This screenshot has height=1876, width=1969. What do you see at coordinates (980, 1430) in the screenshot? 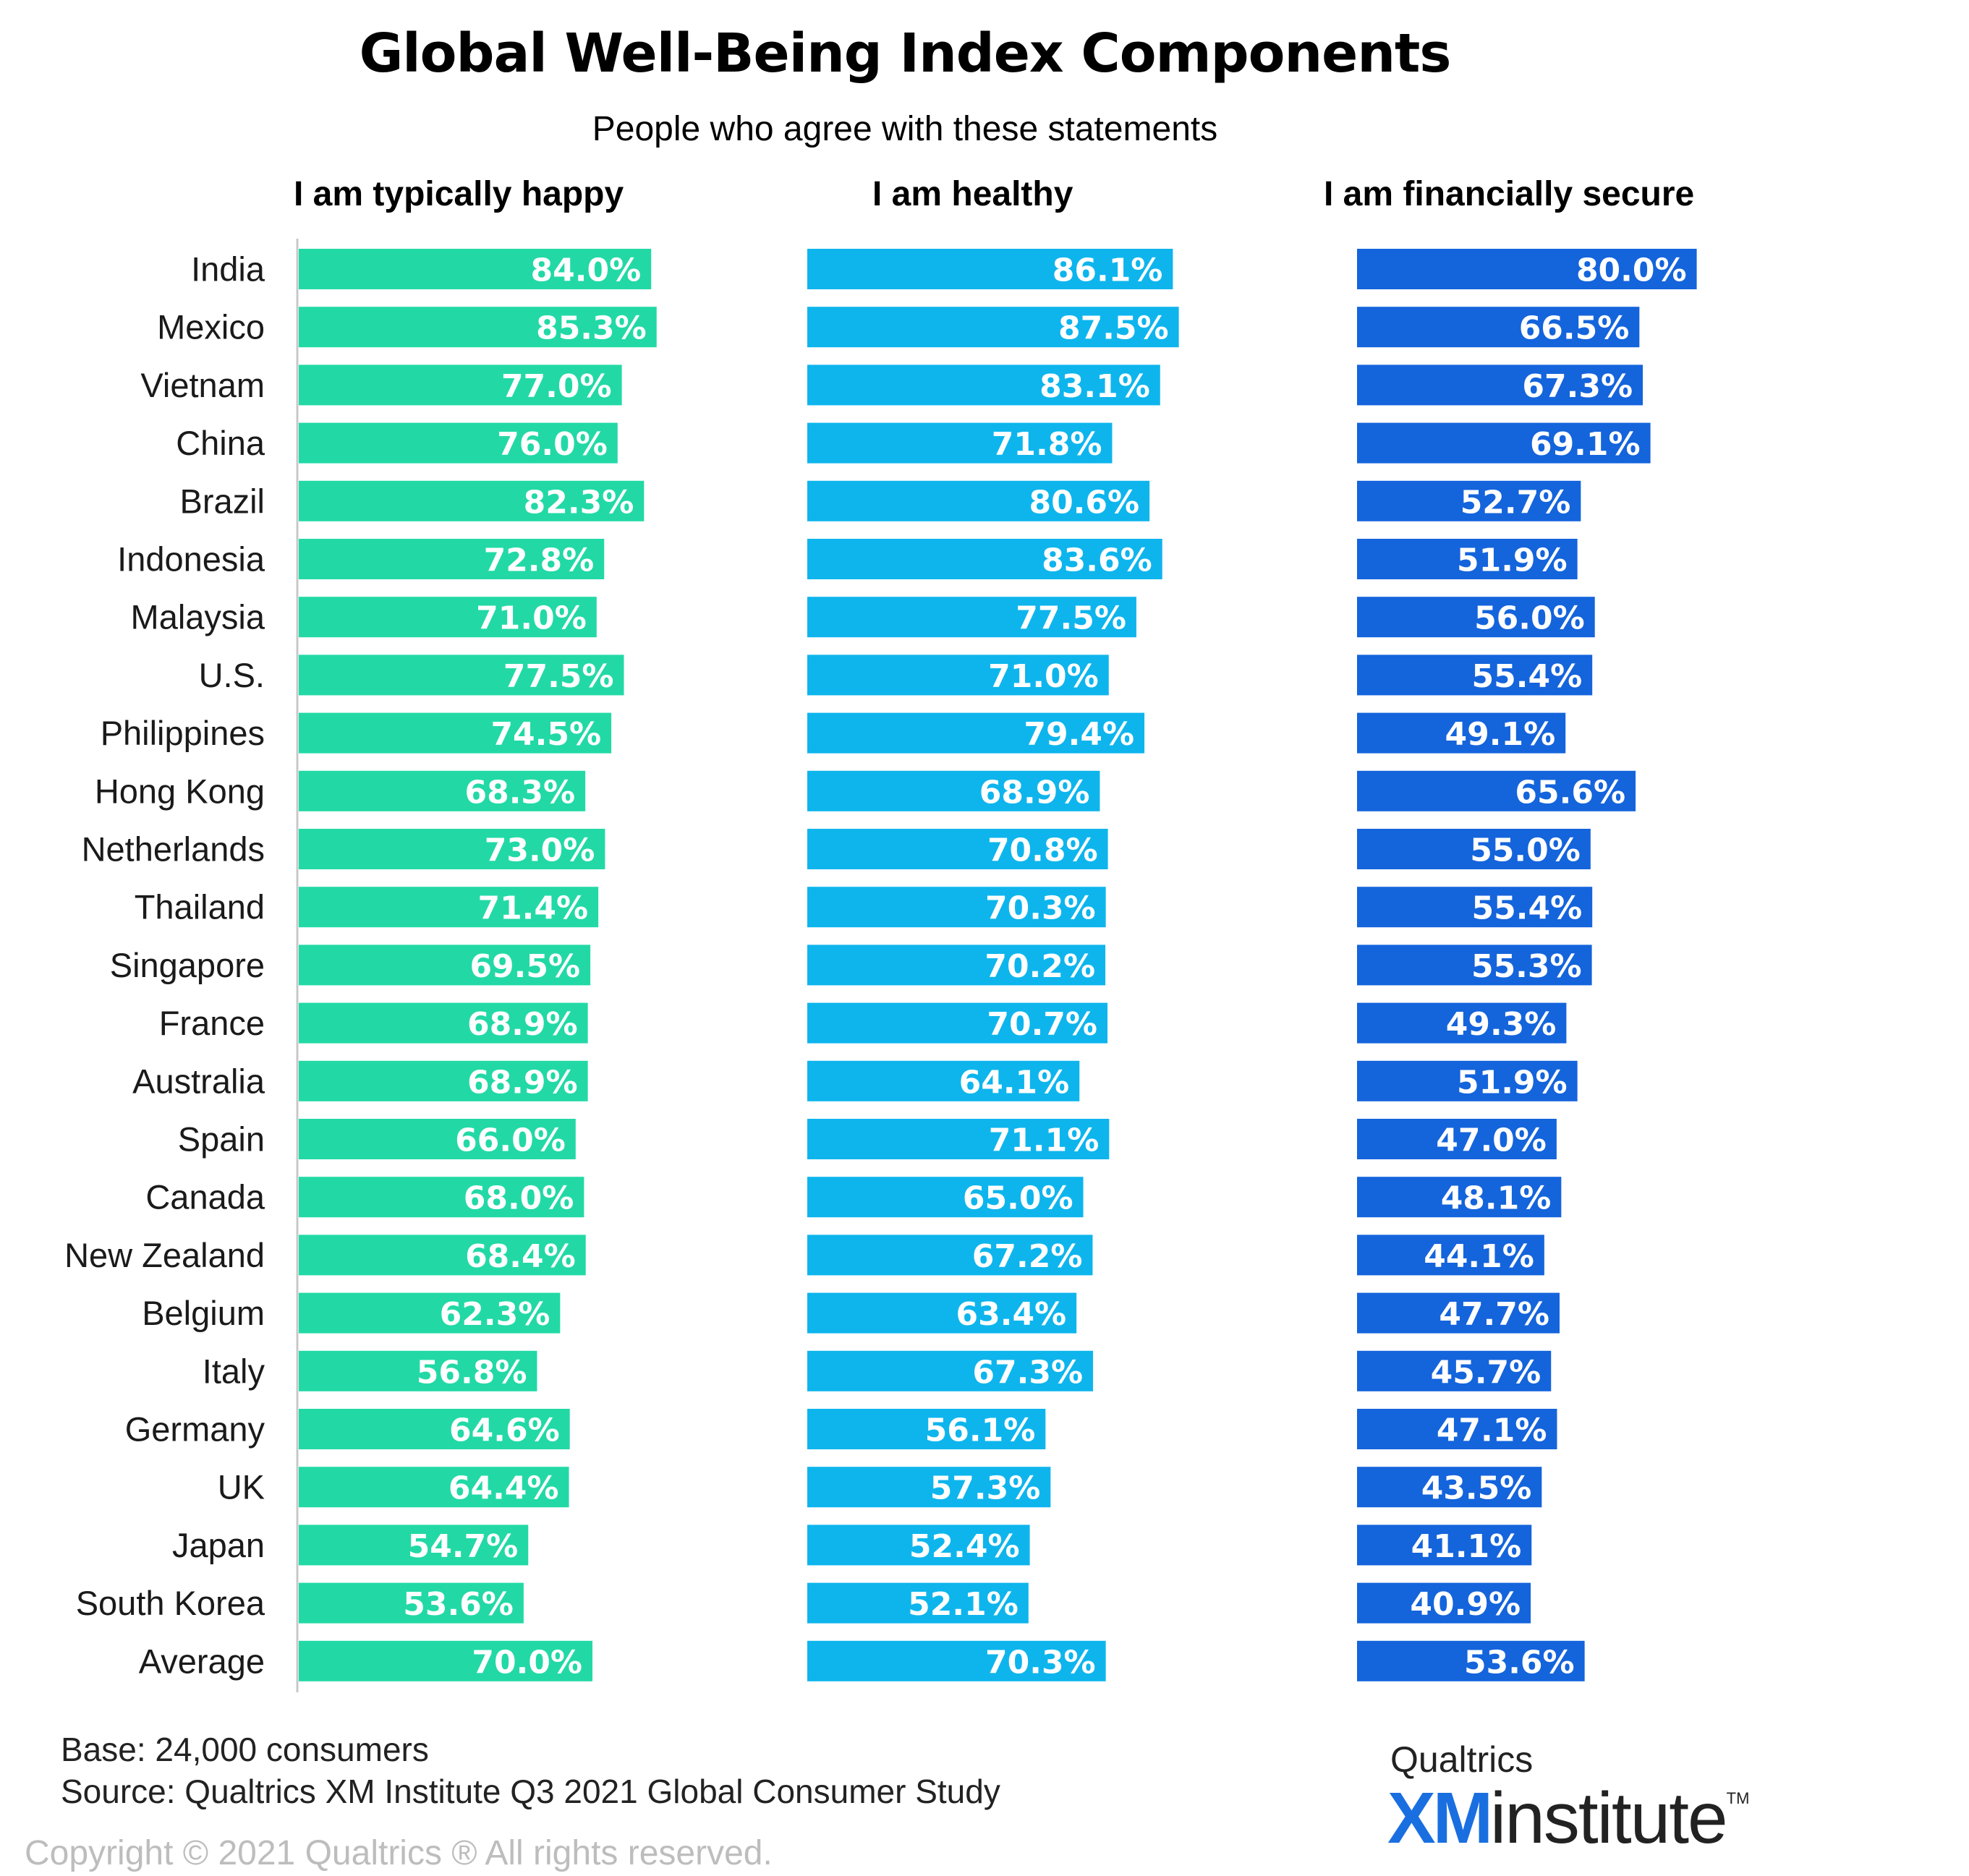
I see `data-label-i-am-healthy-germany: 56.1%` at bounding box center [980, 1430].